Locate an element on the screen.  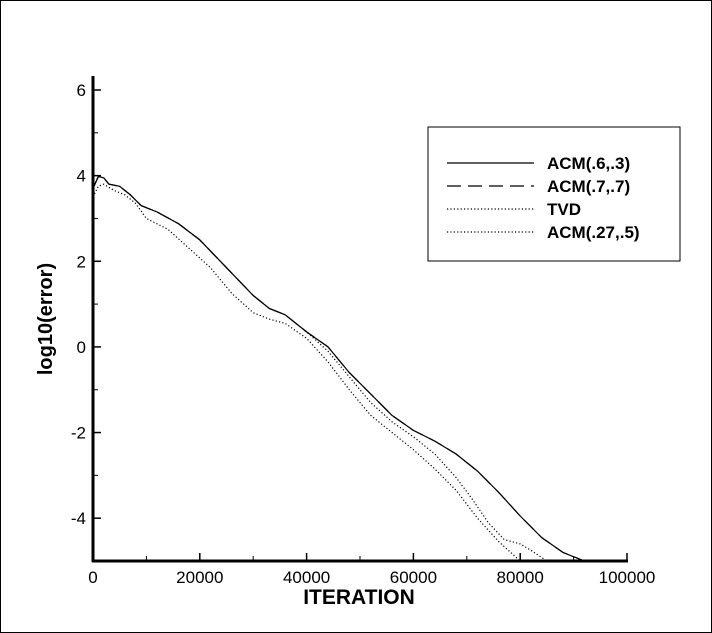
legend-box is located at coordinates (554, 194).